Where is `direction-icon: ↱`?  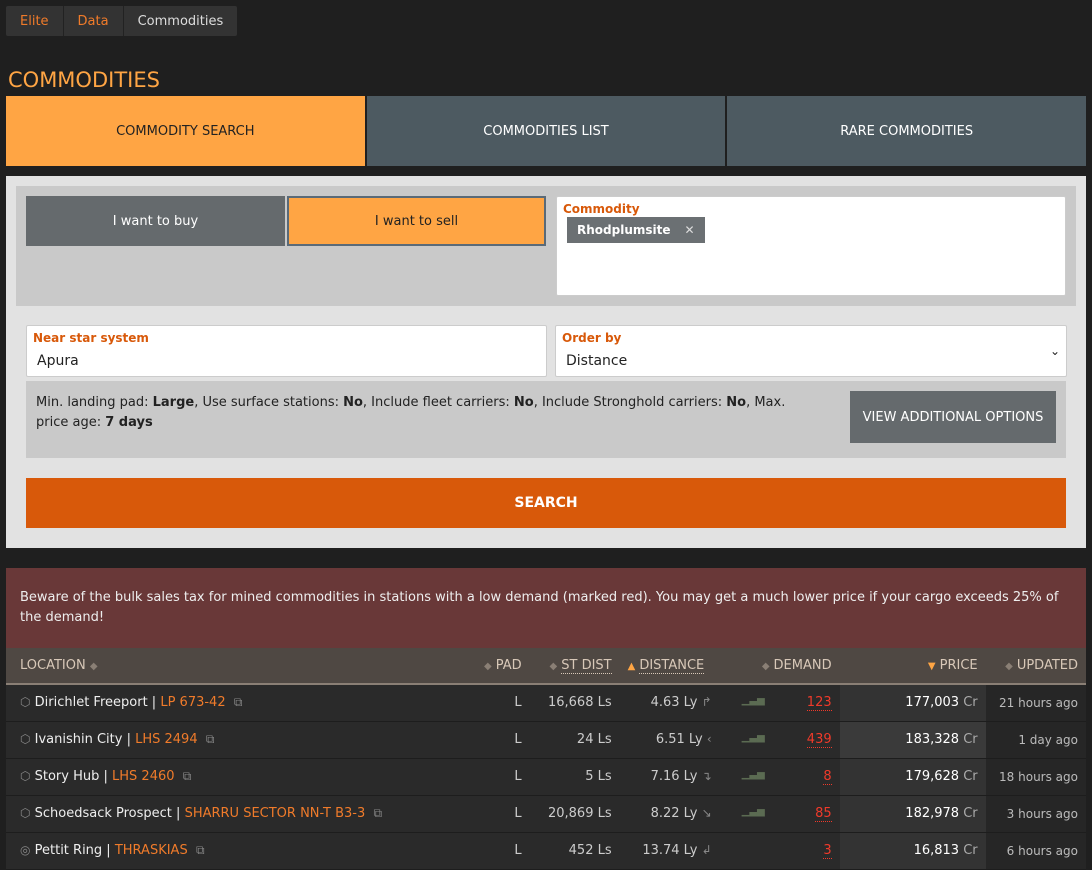
direction-icon: ↱ is located at coordinates (706, 702).